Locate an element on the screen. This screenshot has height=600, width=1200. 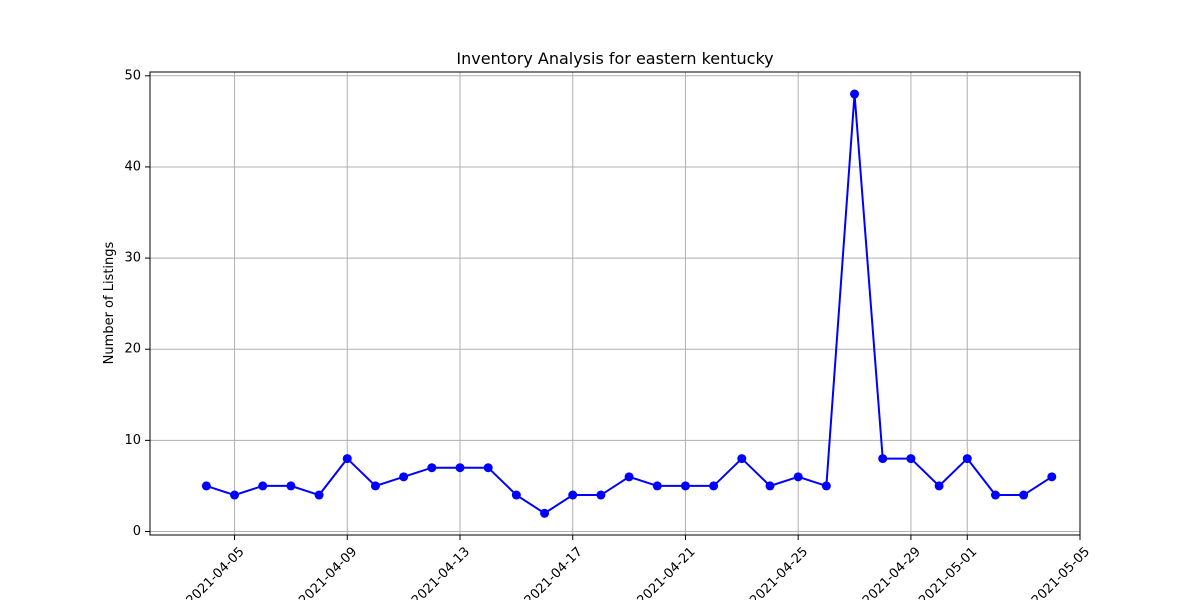
x-tick-label: 2021-05-01 is located at coordinates (948, 572).